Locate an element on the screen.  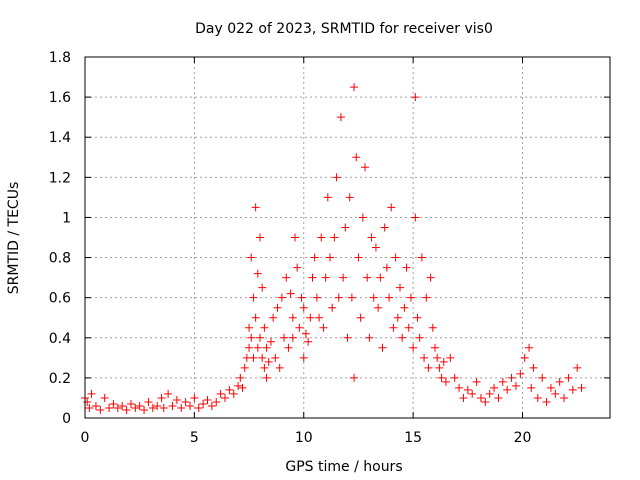
y-tick-label: 0.8 is located at coordinates (60, 259).